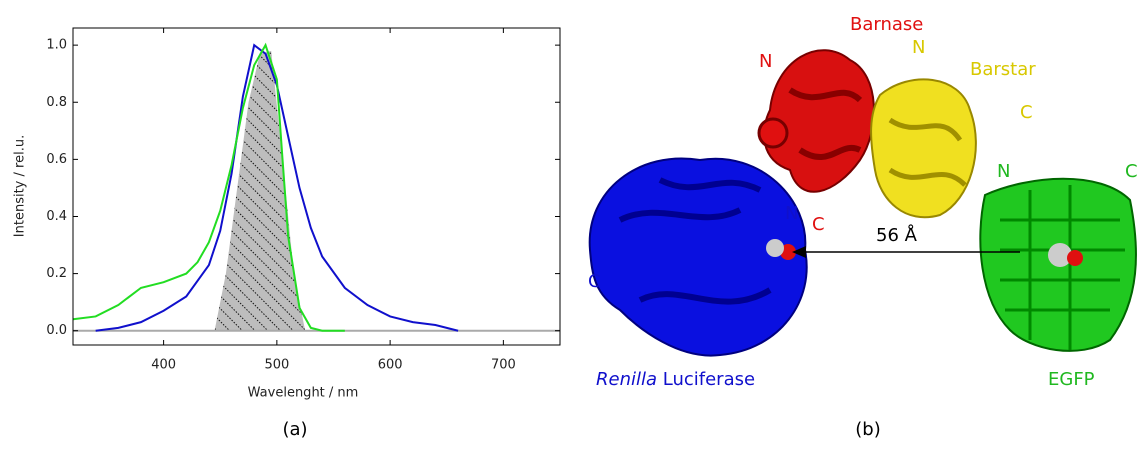 The height and width of the screenshot is (451, 1145). Describe the element at coordinates (56, 330) in the screenshot. I see `y-tick-label: 0.0` at that location.